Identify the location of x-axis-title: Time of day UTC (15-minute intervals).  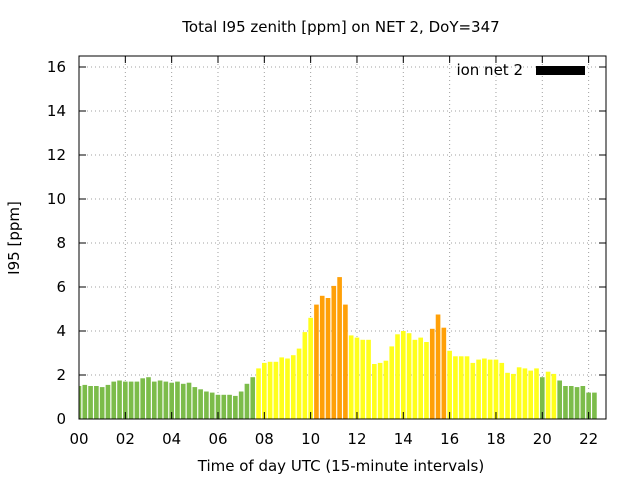
(340, 466).